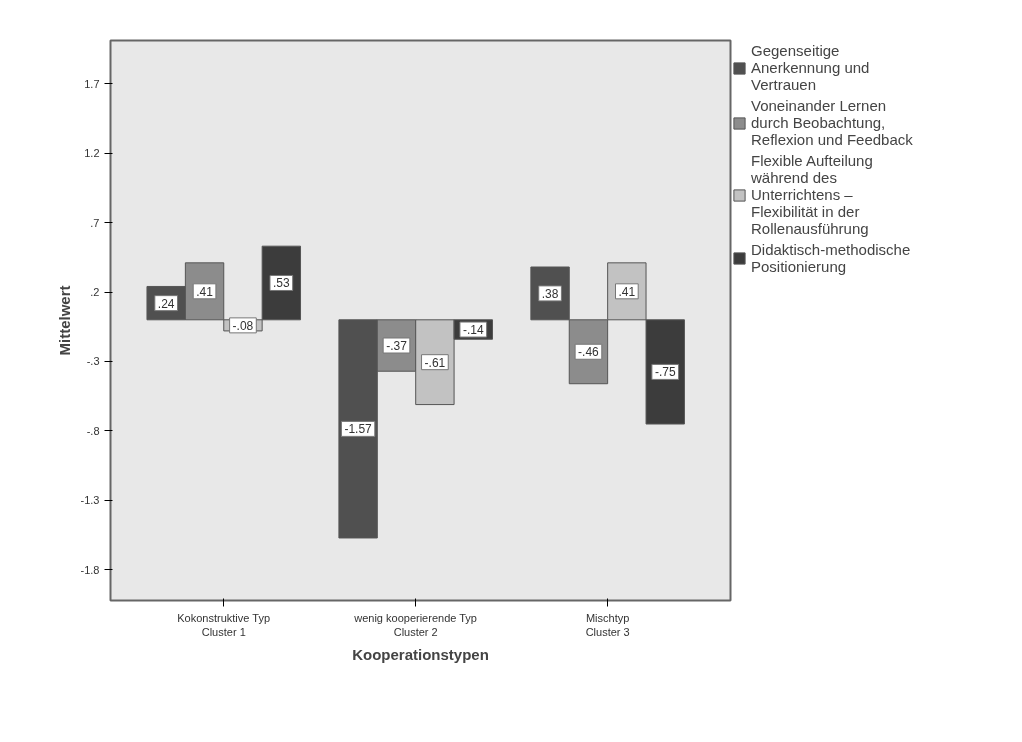  What do you see at coordinates (95, 292) in the screenshot?
I see `y-tick-label: .2` at bounding box center [95, 292].